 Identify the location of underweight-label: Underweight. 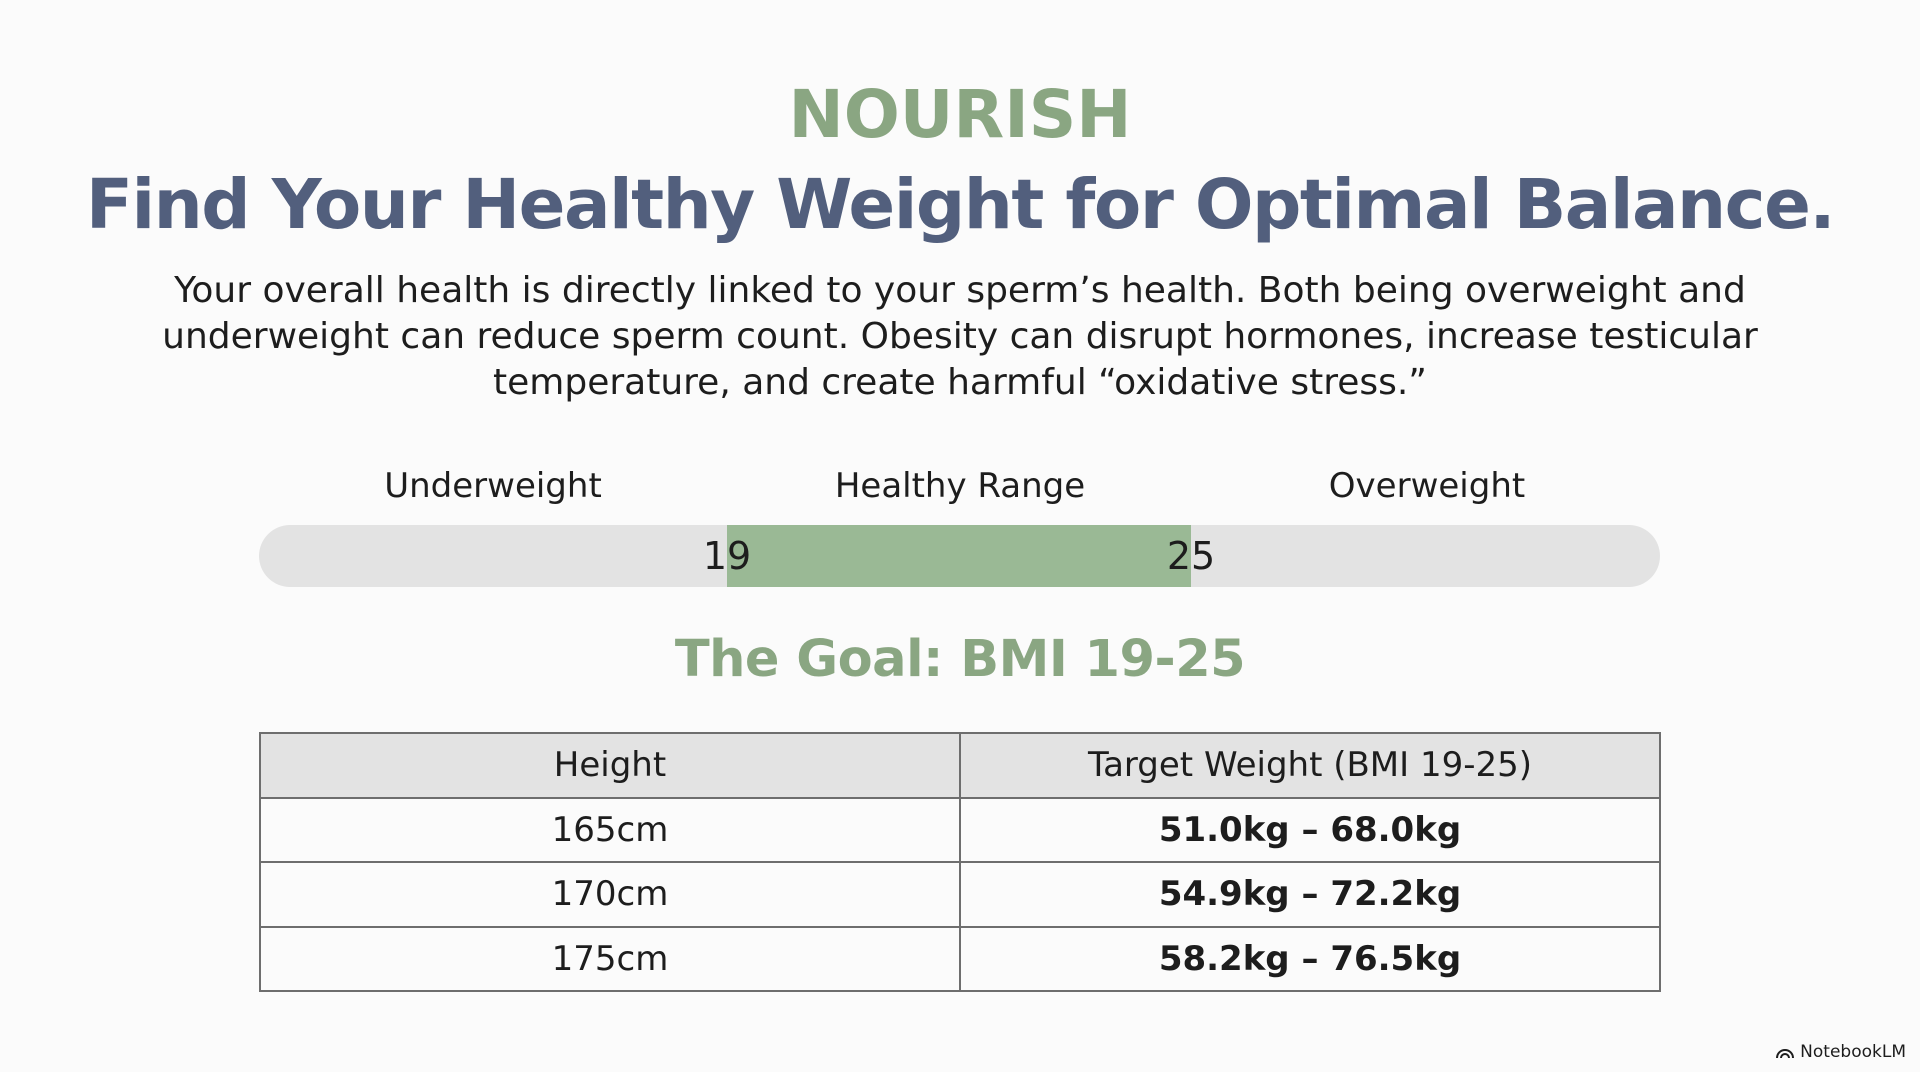
(493, 486).